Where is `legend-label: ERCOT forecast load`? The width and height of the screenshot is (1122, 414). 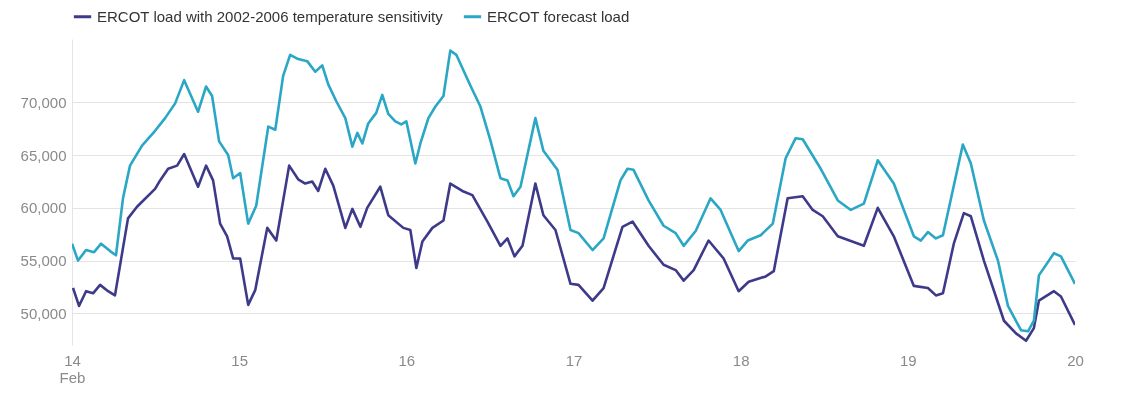
legend-label: ERCOT forecast load is located at coordinates (558, 16).